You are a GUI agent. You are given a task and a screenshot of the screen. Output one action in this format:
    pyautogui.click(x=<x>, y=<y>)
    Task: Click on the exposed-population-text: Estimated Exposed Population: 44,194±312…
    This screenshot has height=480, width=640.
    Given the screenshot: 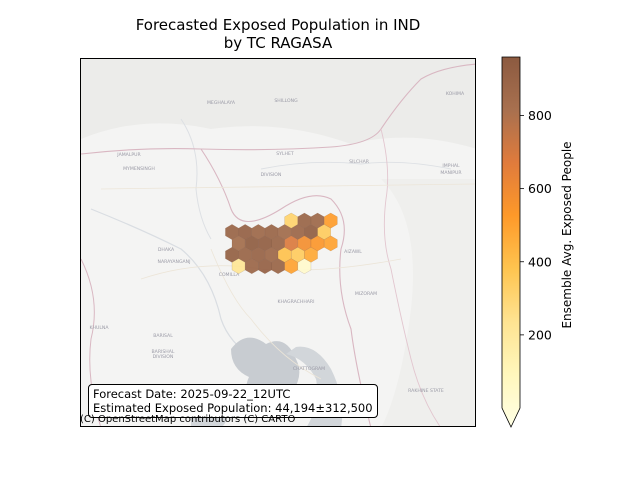 What is the action you would take?
    pyautogui.click(x=233, y=408)
    